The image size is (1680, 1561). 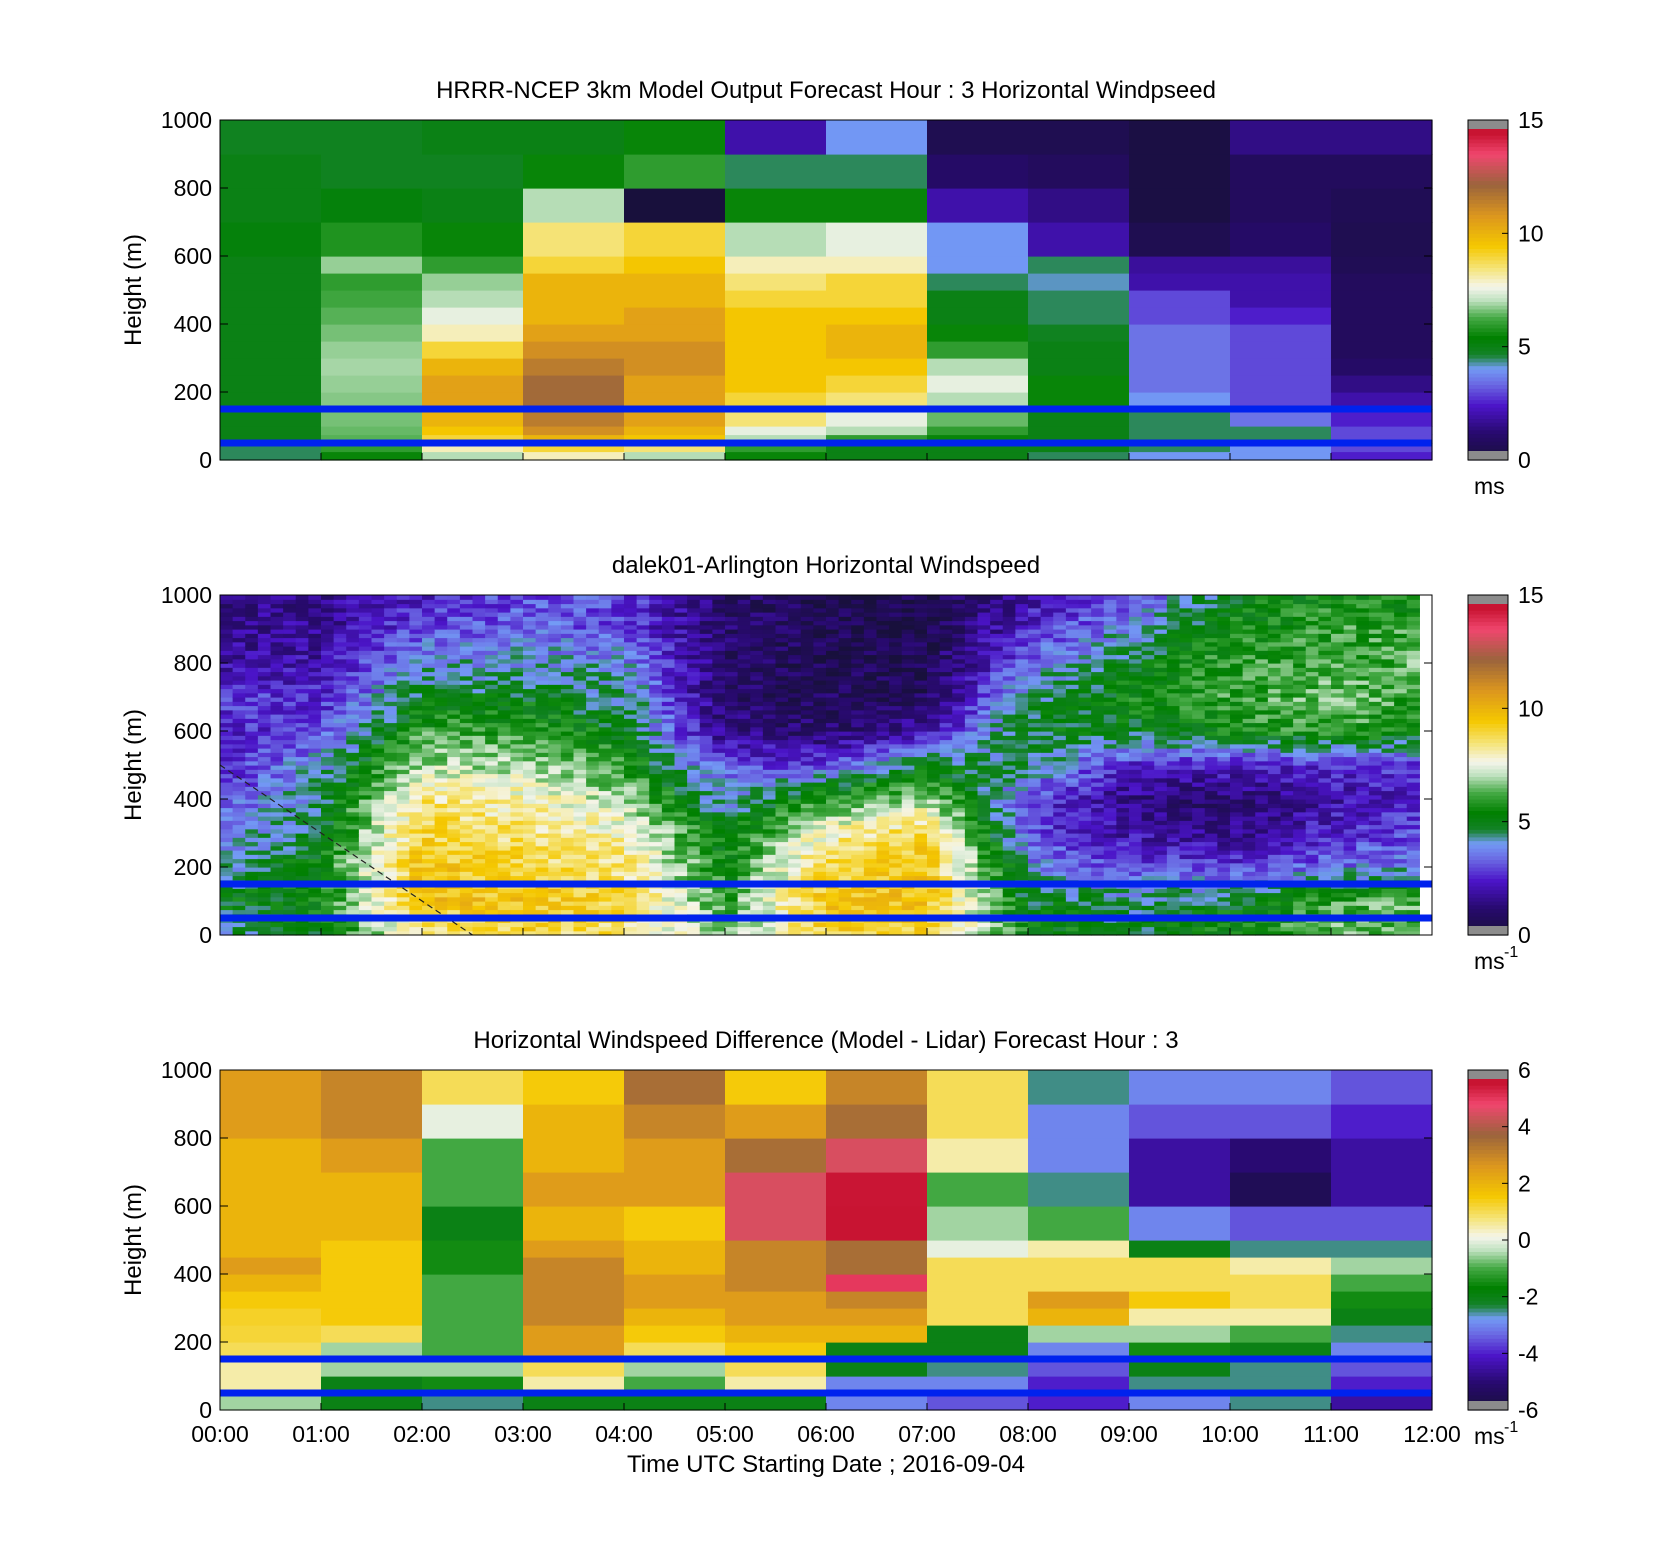 What do you see at coordinates (1488, 401) in the screenshot?
I see `colorbar-segment` at bounding box center [1488, 401].